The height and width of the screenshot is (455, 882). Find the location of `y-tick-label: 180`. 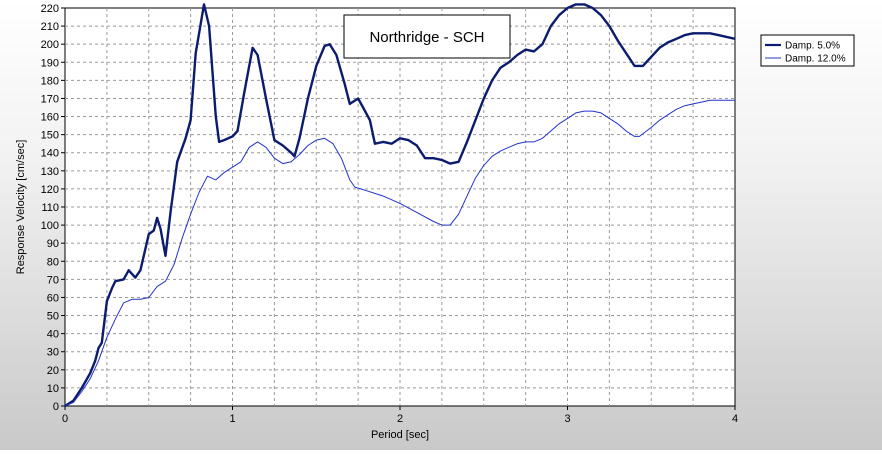

y-tick-label: 180 is located at coordinates (50, 81).